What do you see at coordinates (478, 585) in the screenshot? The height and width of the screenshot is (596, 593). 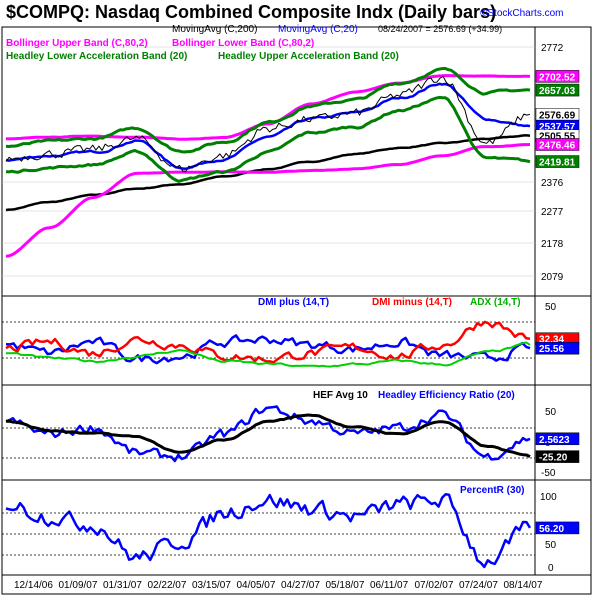 I see `x-tick-label-10: 07/24/07` at bounding box center [478, 585].